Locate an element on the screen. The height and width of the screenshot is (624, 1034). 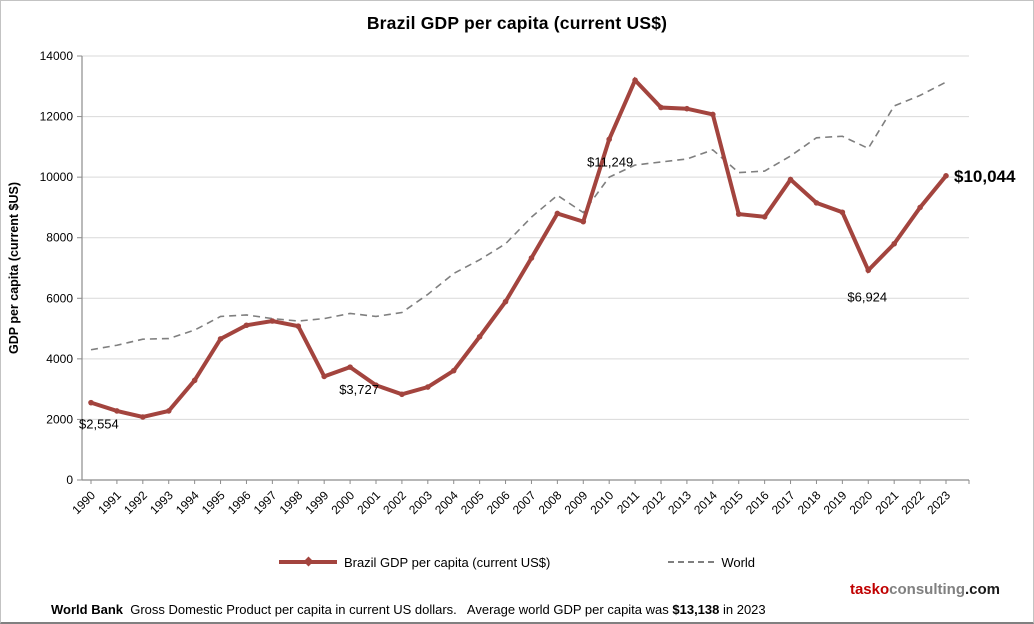
svg-text: 2013 is located at coordinates (679, 502).